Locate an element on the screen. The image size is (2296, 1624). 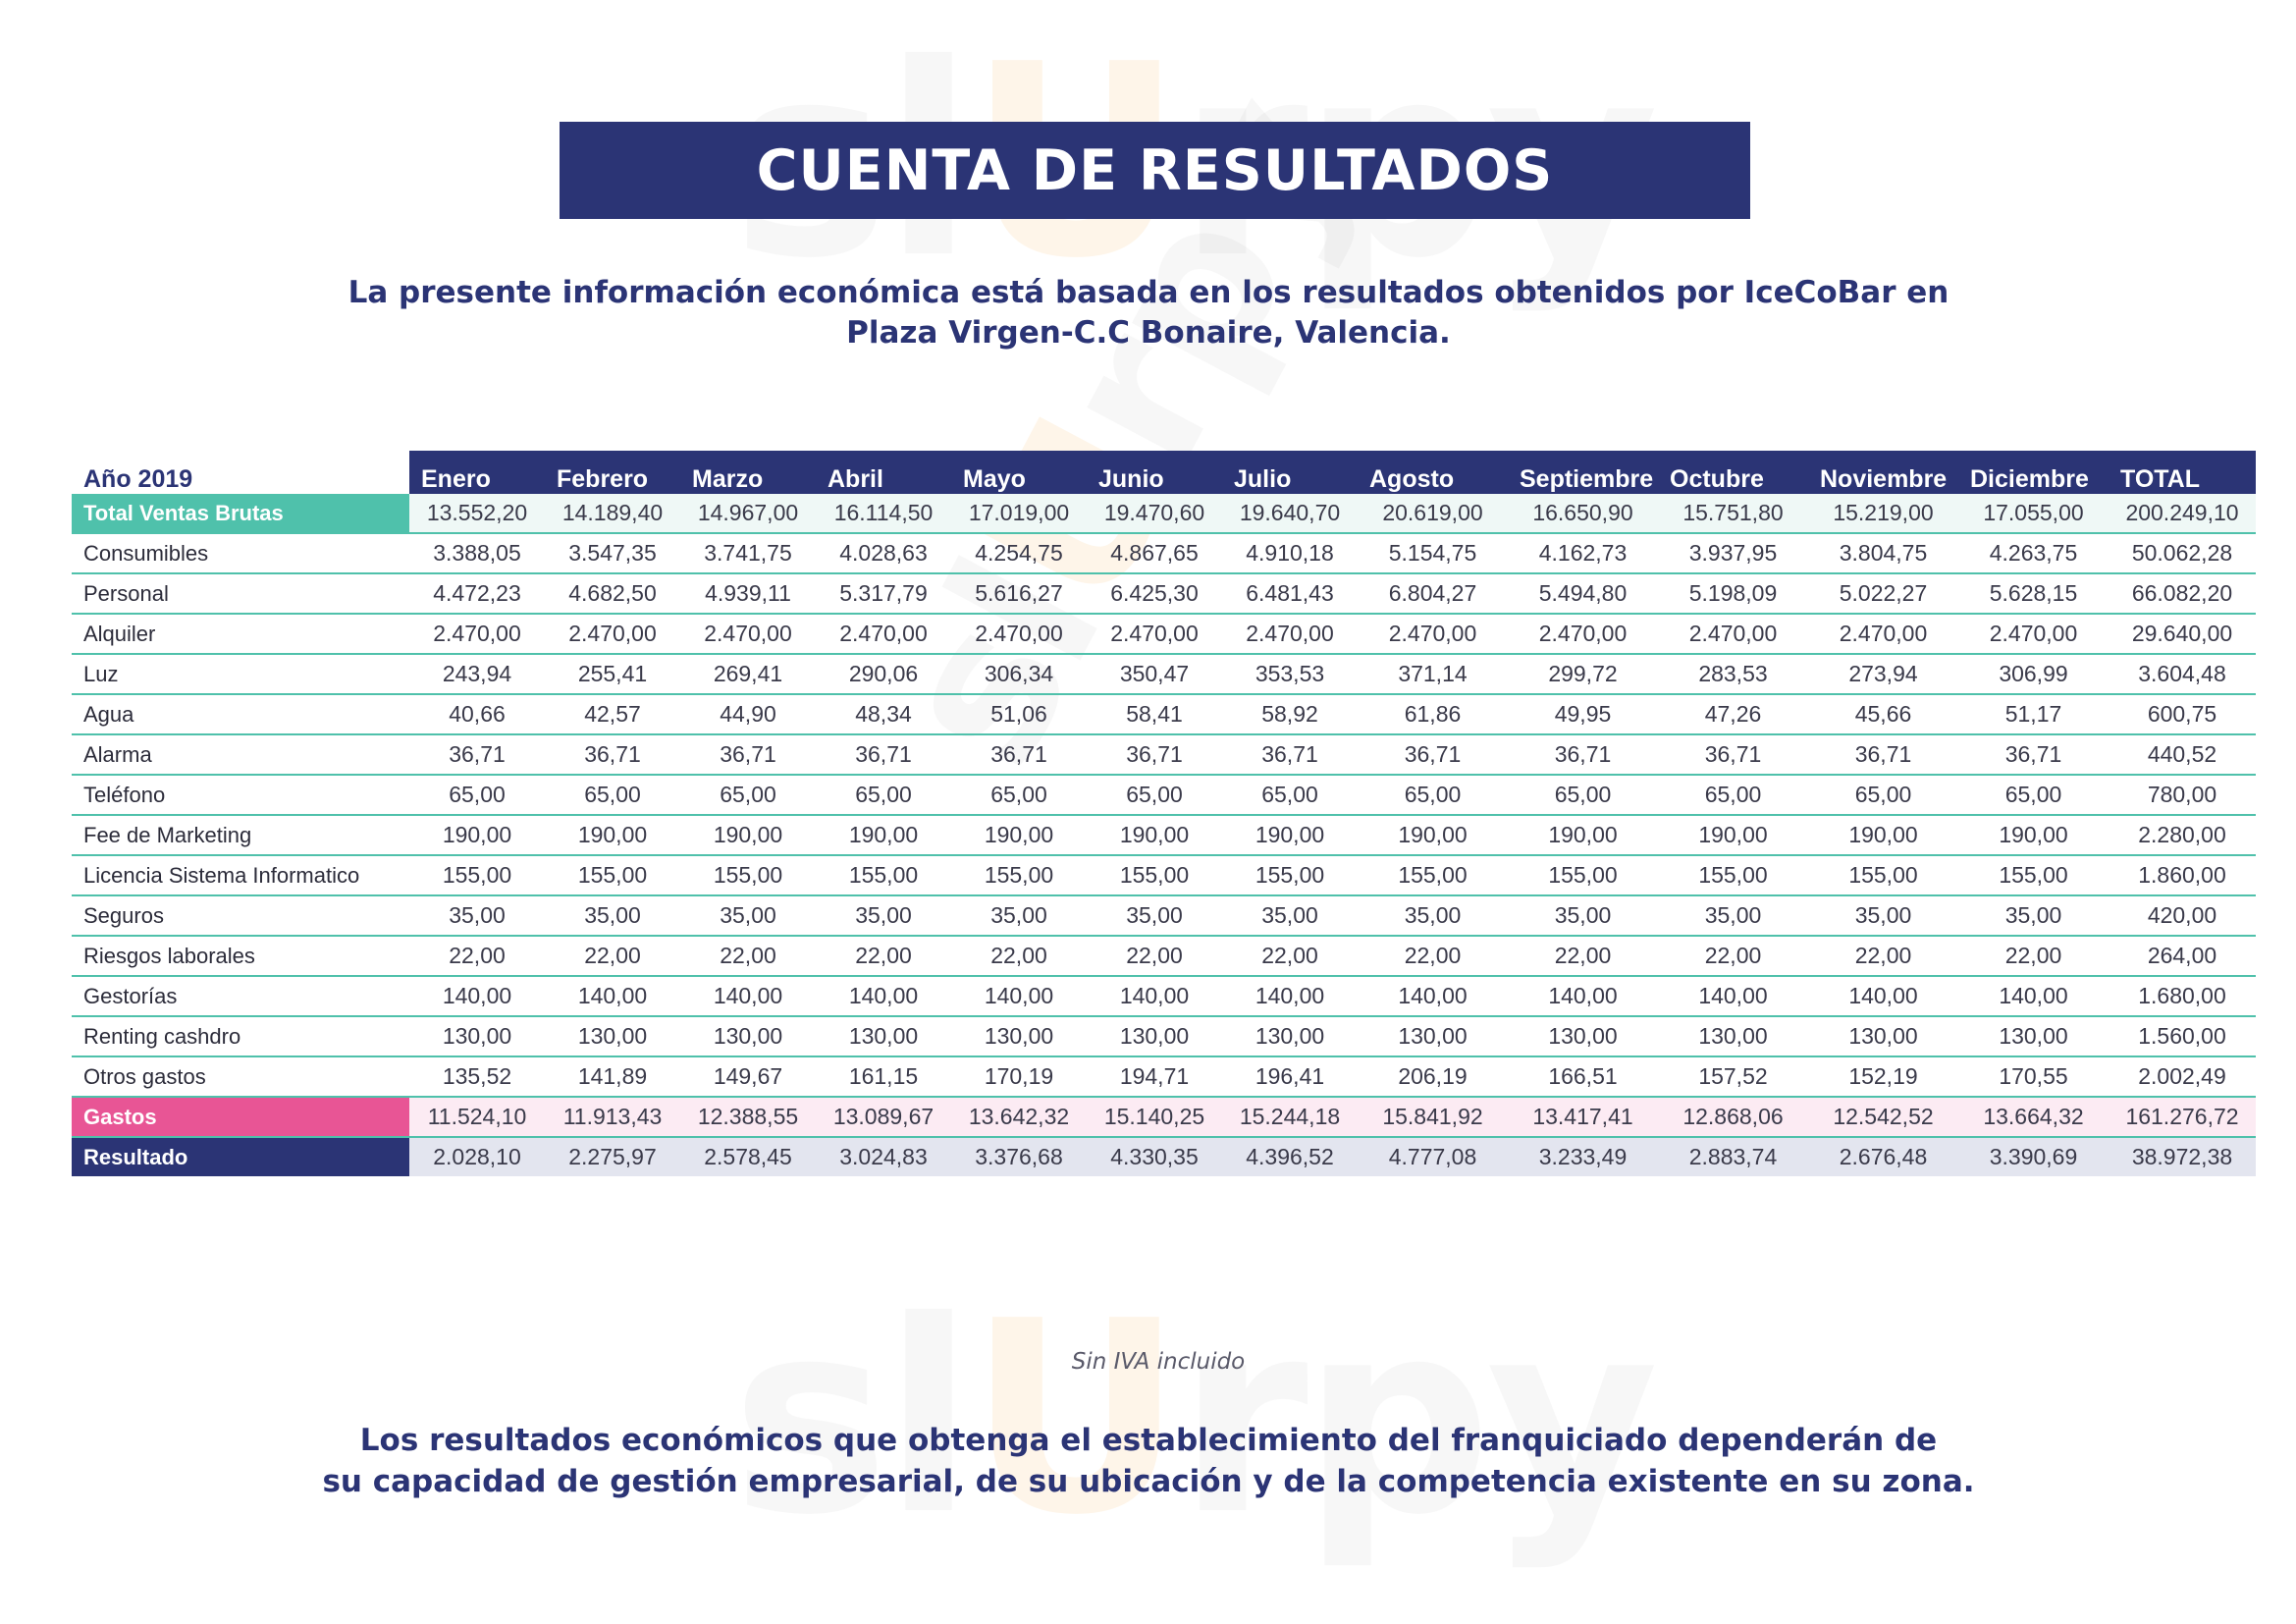
value-cell: 170,55 is located at coordinates (2034, 1077).